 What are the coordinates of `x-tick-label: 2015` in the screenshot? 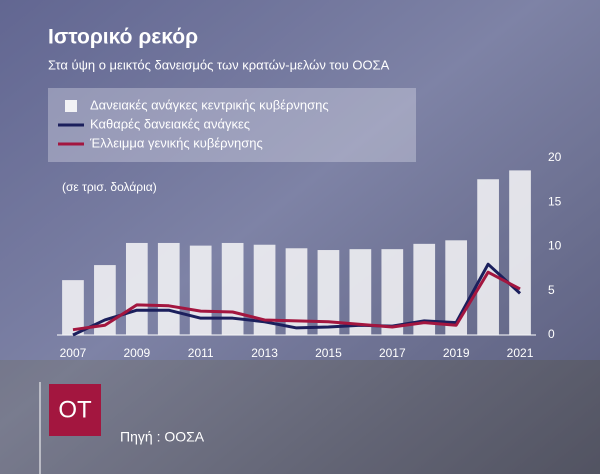 It's located at (328, 353).